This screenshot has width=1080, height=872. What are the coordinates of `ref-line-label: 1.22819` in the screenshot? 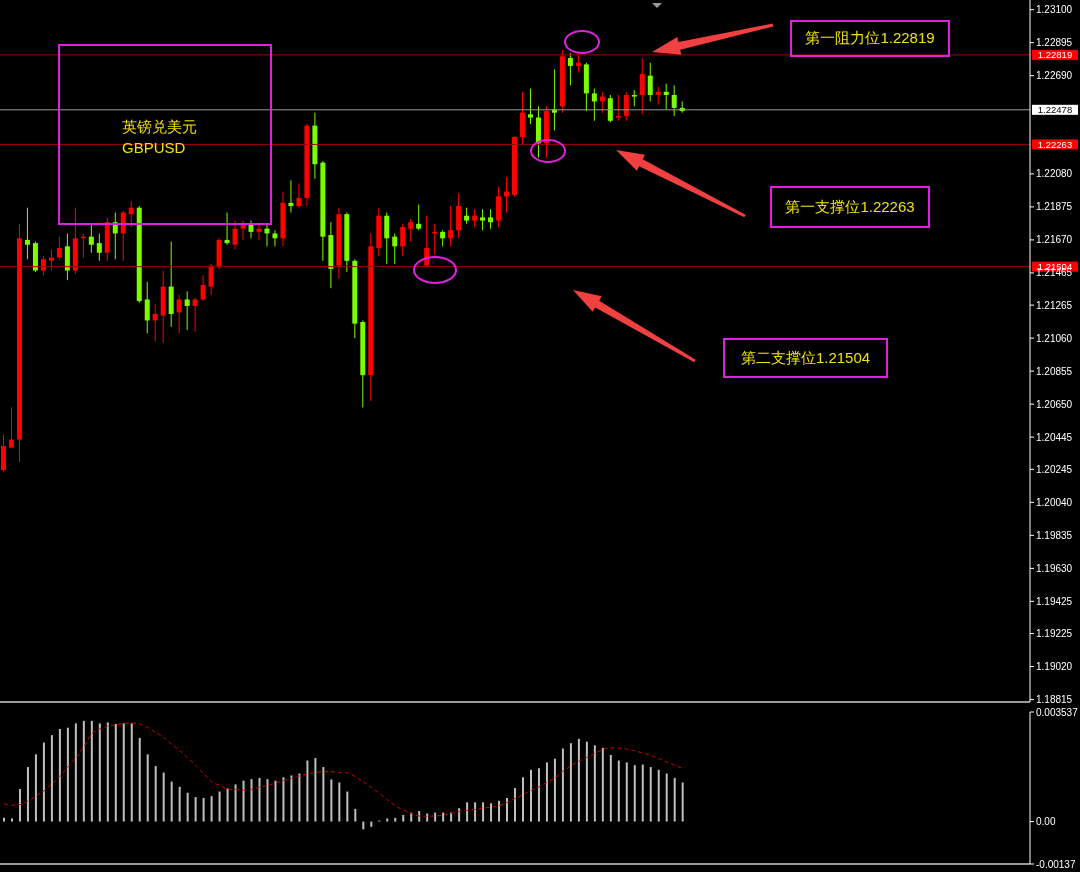 It's located at (1055, 55).